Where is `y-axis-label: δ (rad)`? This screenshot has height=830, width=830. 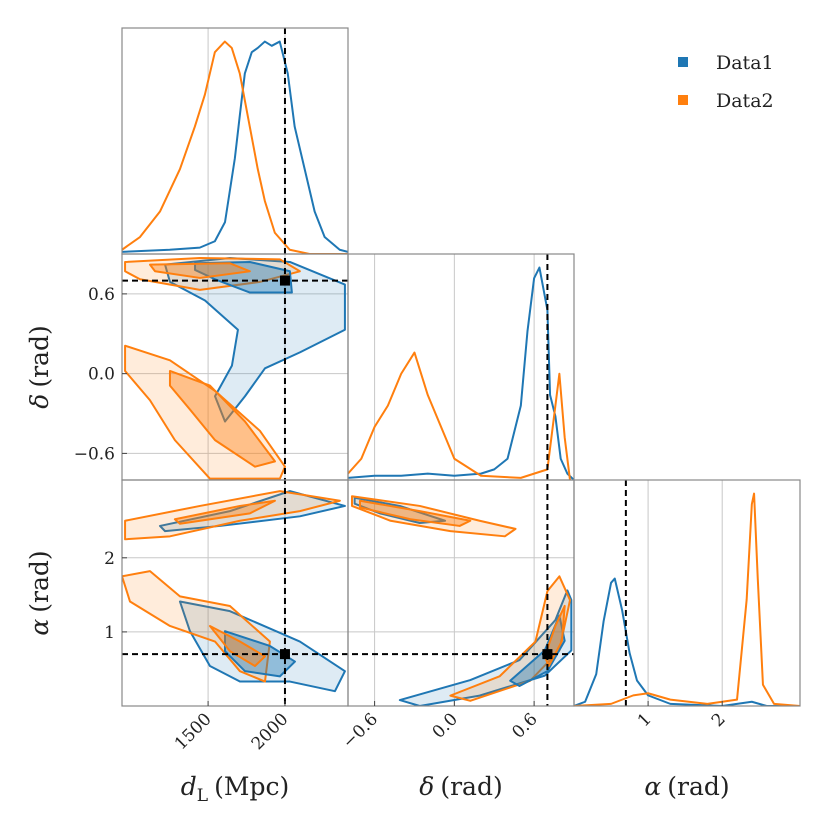 y-axis-label: δ (rad) is located at coordinates (39, 366).